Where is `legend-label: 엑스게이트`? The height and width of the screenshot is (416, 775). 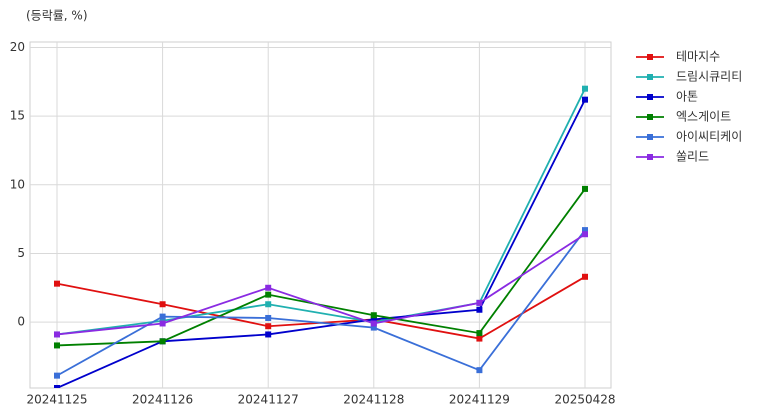 legend-label: 엑스게이트 is located at coordinates (703, 117).